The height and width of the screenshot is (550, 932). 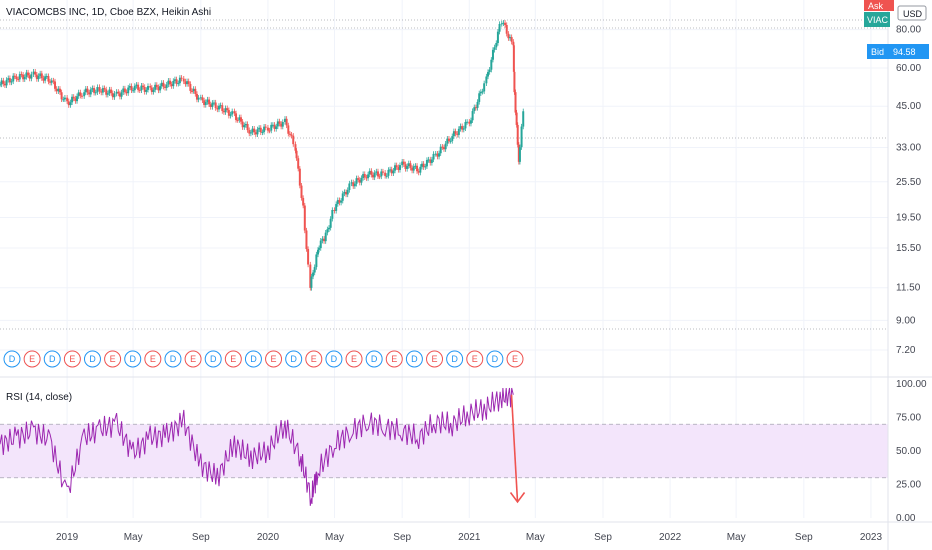 I want to click on bid-label: Bid, so click(x=877, y=52).